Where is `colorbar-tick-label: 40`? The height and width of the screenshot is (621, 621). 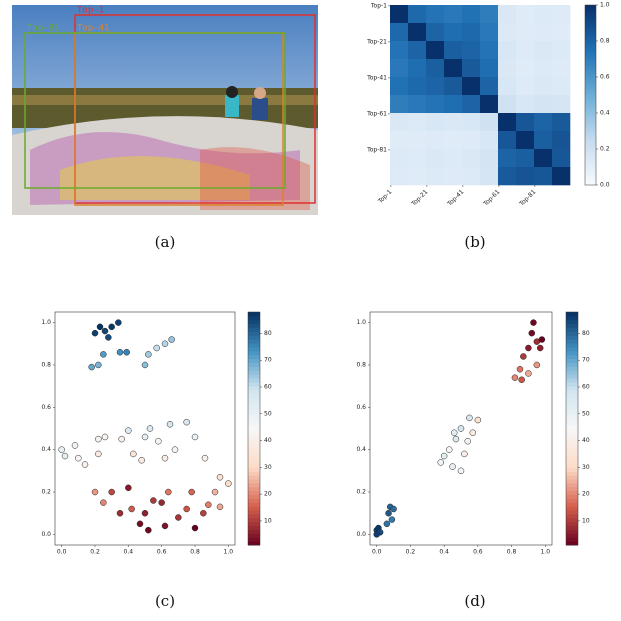
colorbar-tick-label: 40 is located at coordinates (586, 440).